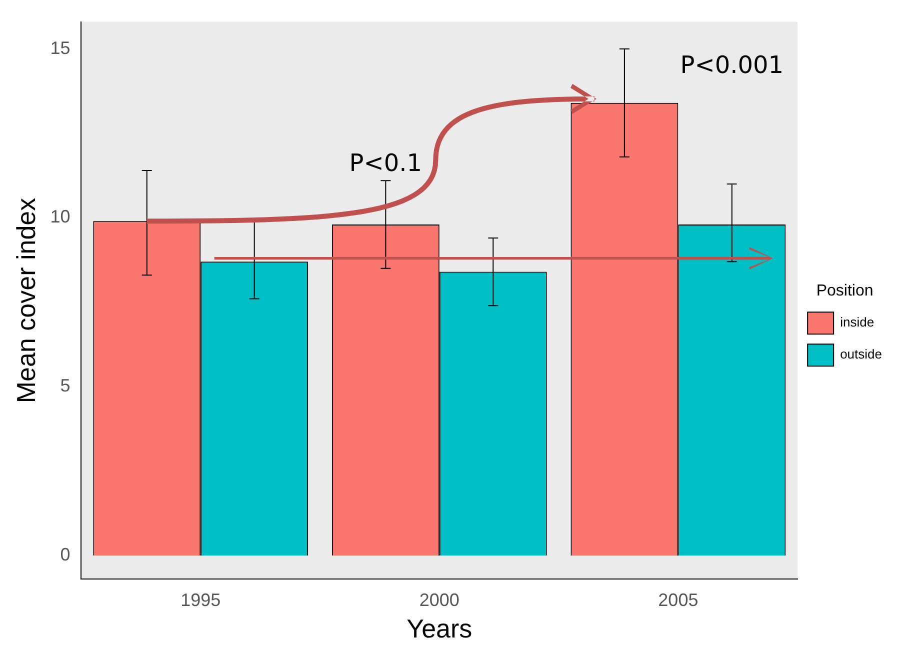 This screenshot has height=654, width=904. I want to click on legend-label: outside, so click(861, 354).